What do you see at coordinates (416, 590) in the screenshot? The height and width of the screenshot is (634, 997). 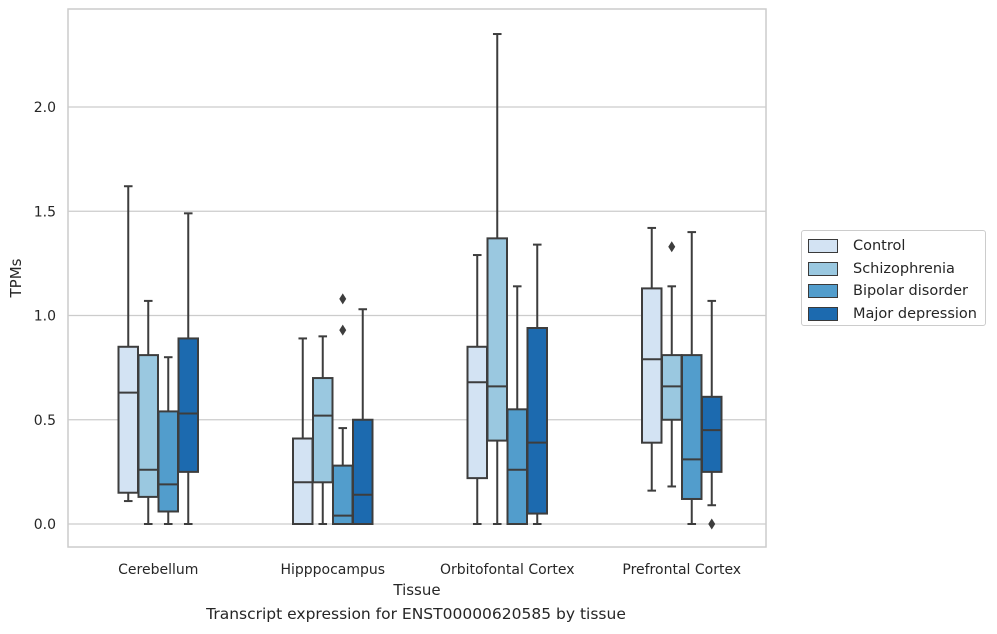 I see `x-axis-label: Tissue` at bounding box center [416, 590].